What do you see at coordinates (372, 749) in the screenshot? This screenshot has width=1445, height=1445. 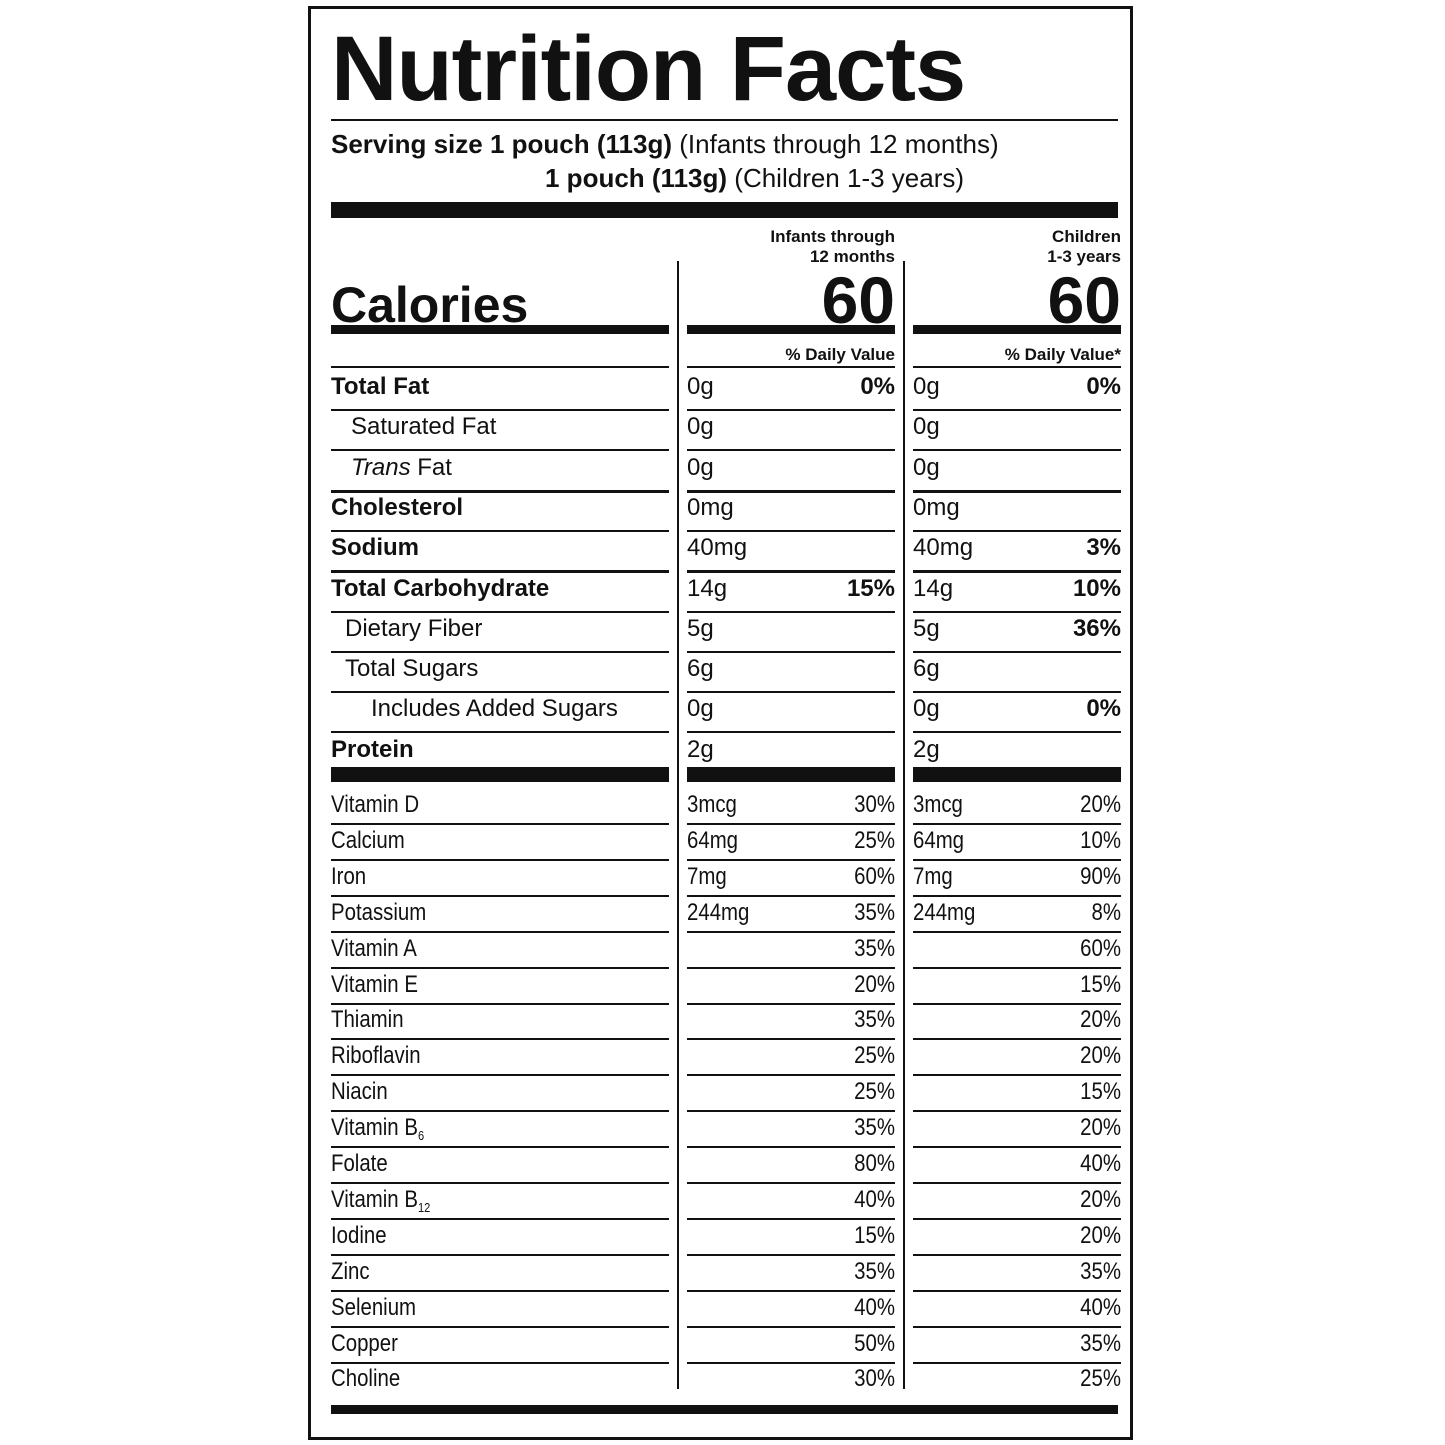 I see `nutrient-label-text: Protein` at bounding box center [372, 749].